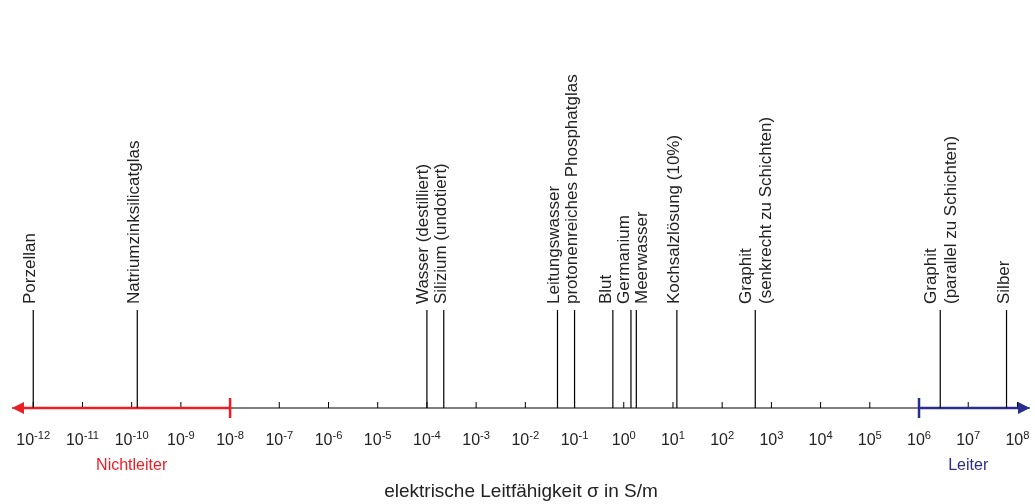 The width and height of the screenshot is (1035, 504). Describe the element at coordinates (134, 222) in the screenshot. I see `text: Natriumzinksilicatglas` at that location.